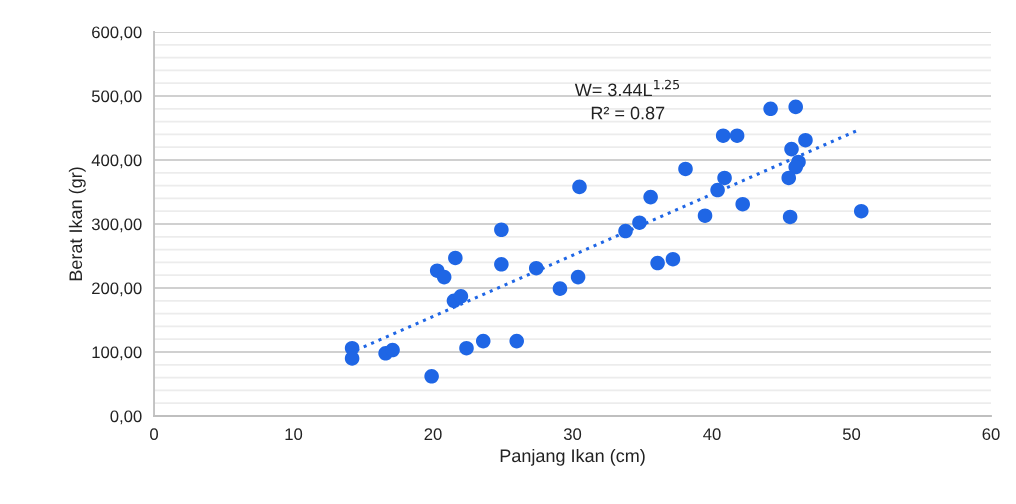  What do you see at coordinates (433, 434) in the screenshot?
I see `x-tick-label: 20` at bounding box center [433, 434].